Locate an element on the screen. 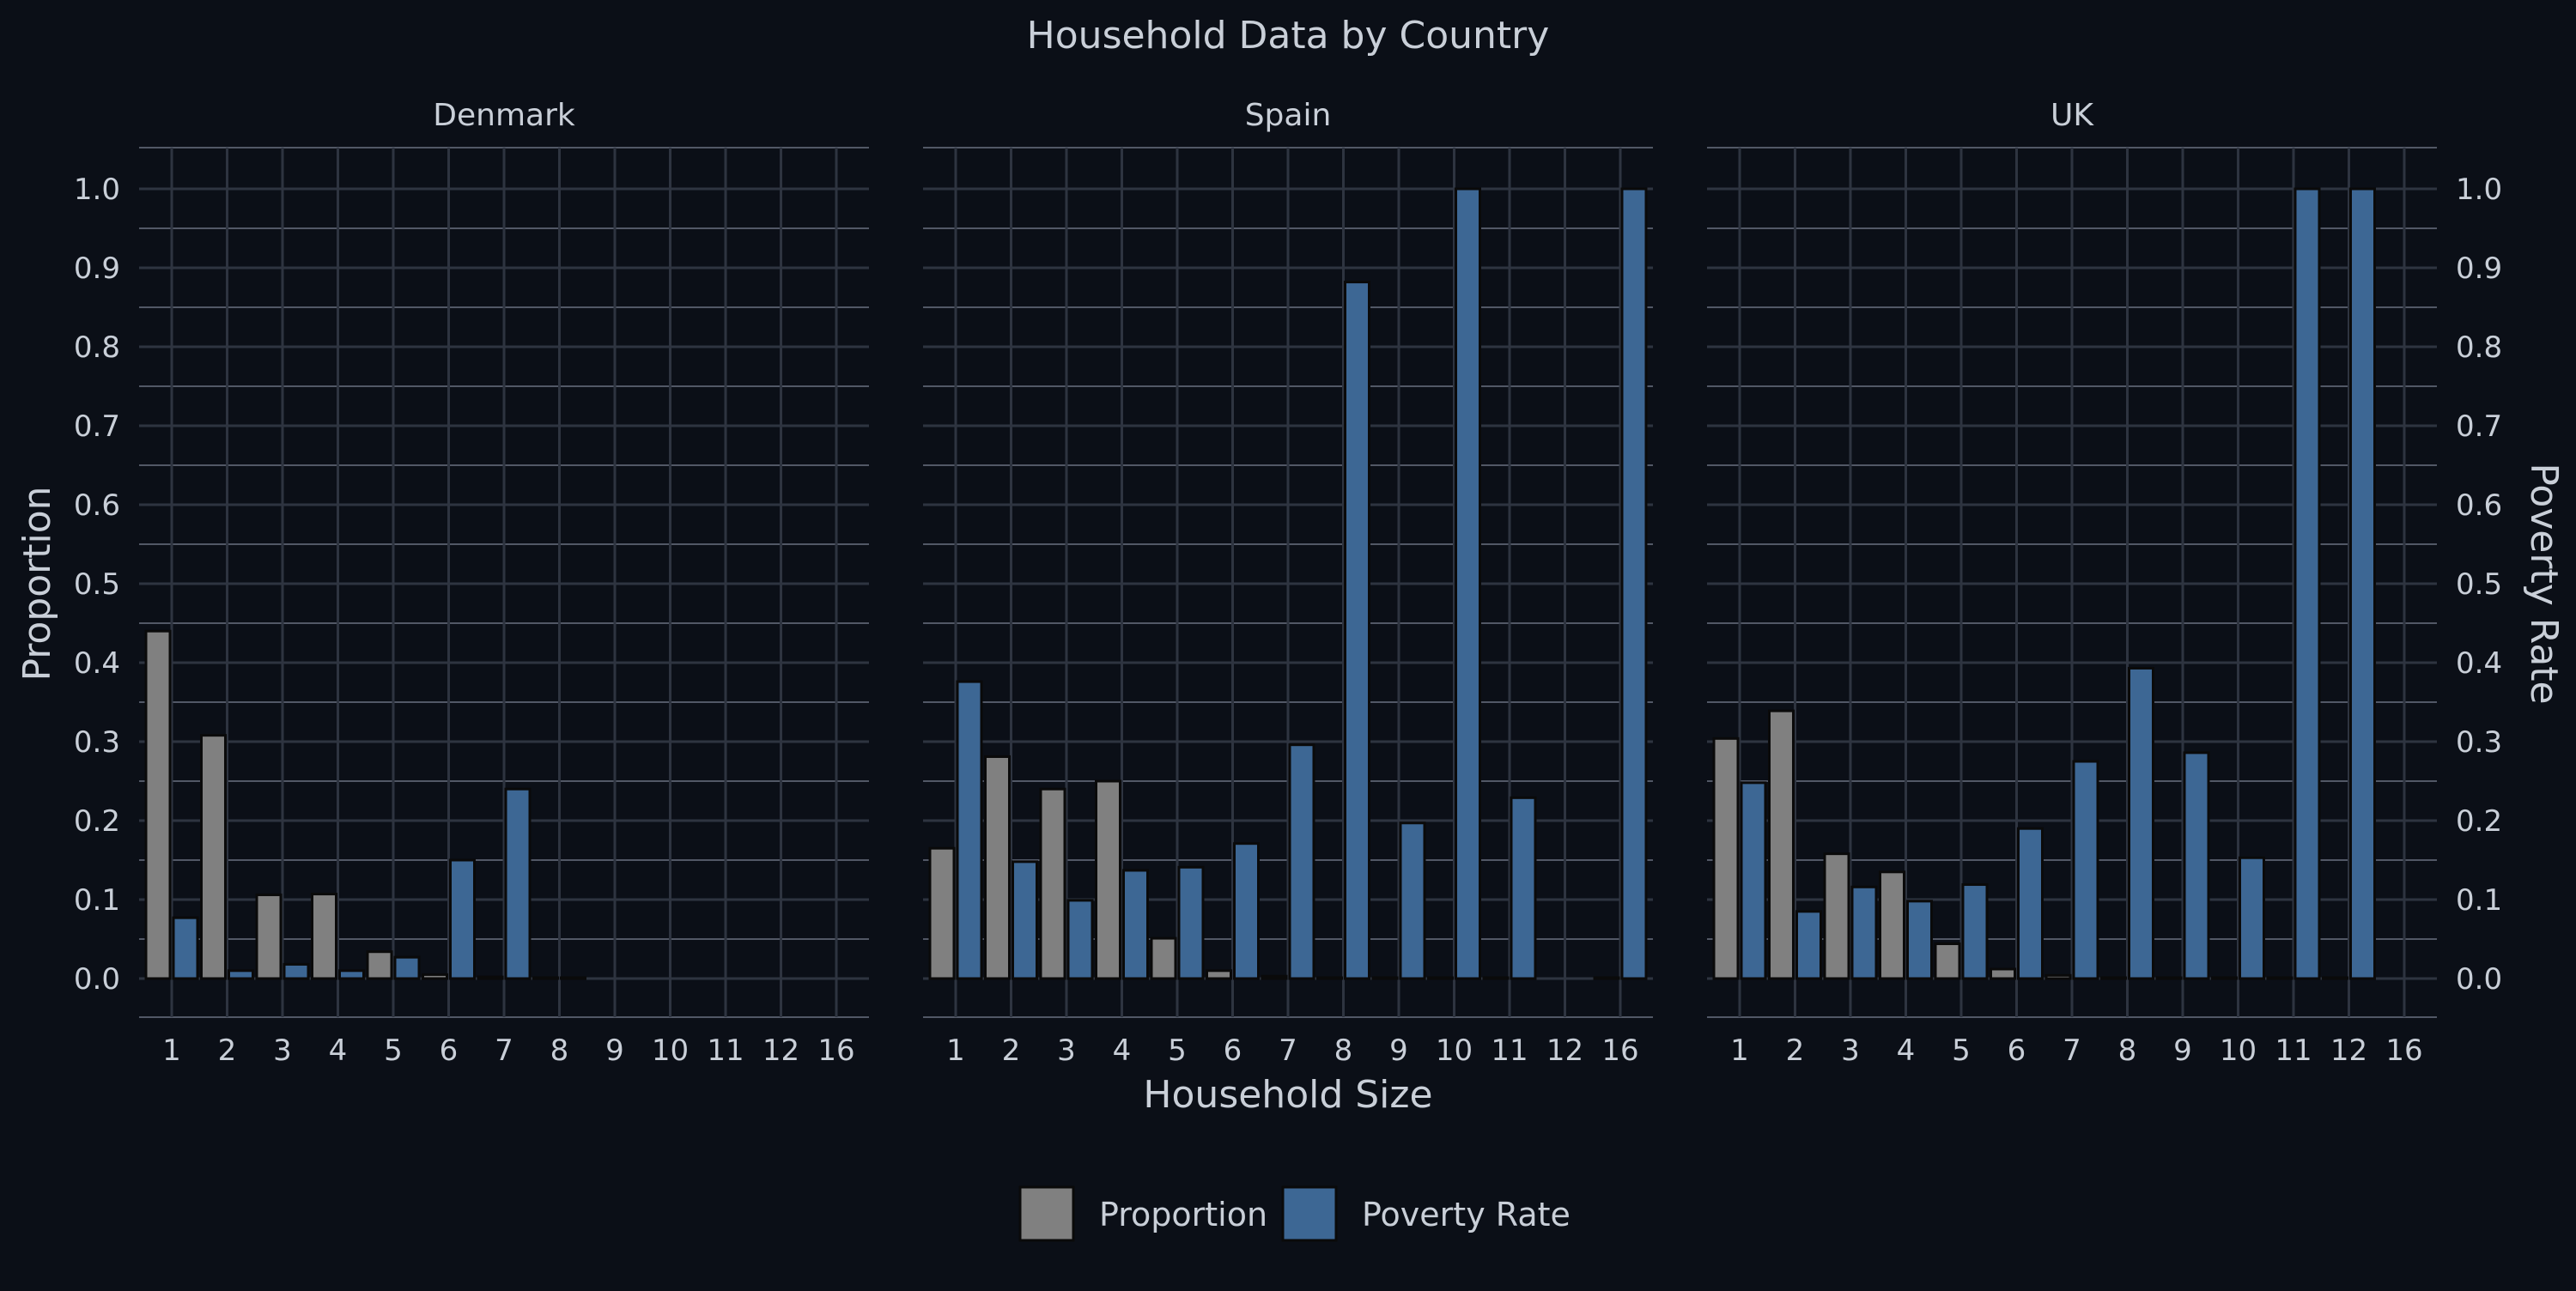 This screenshot has height=1291, width=2576. legend: Proportion Poverty Rate is located at coordinates (1294, 1214).